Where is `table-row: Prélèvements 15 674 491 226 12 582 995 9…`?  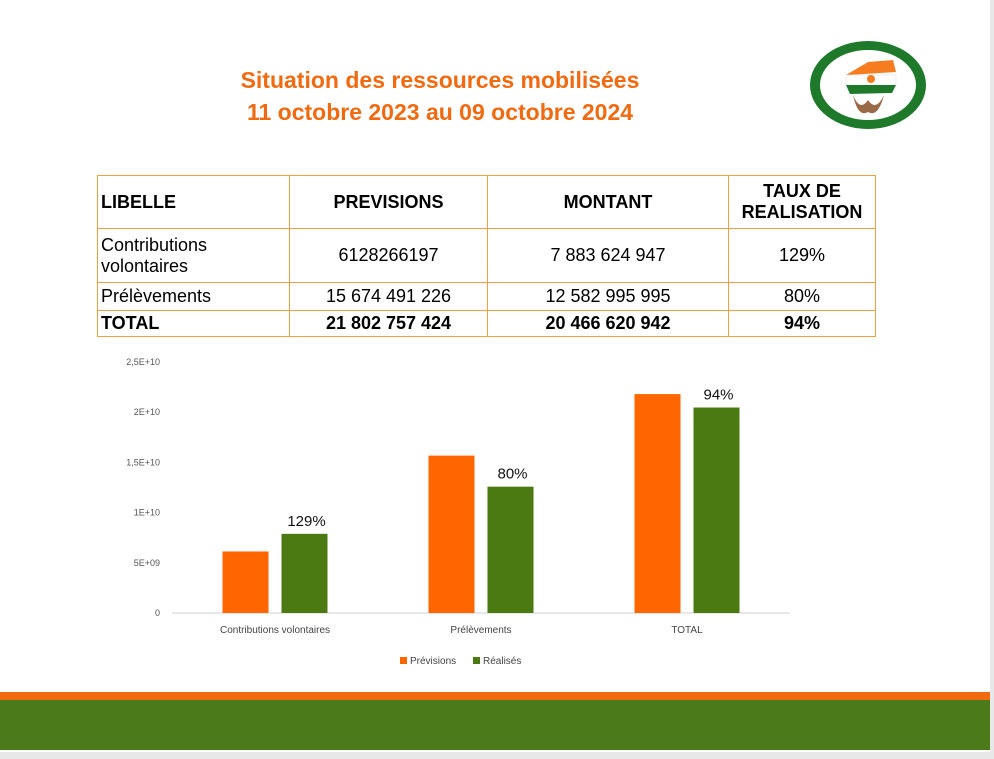
table-row: Prélèvements 15 674 491 226 12 582 995 9… is located at coordinates (486, 296).